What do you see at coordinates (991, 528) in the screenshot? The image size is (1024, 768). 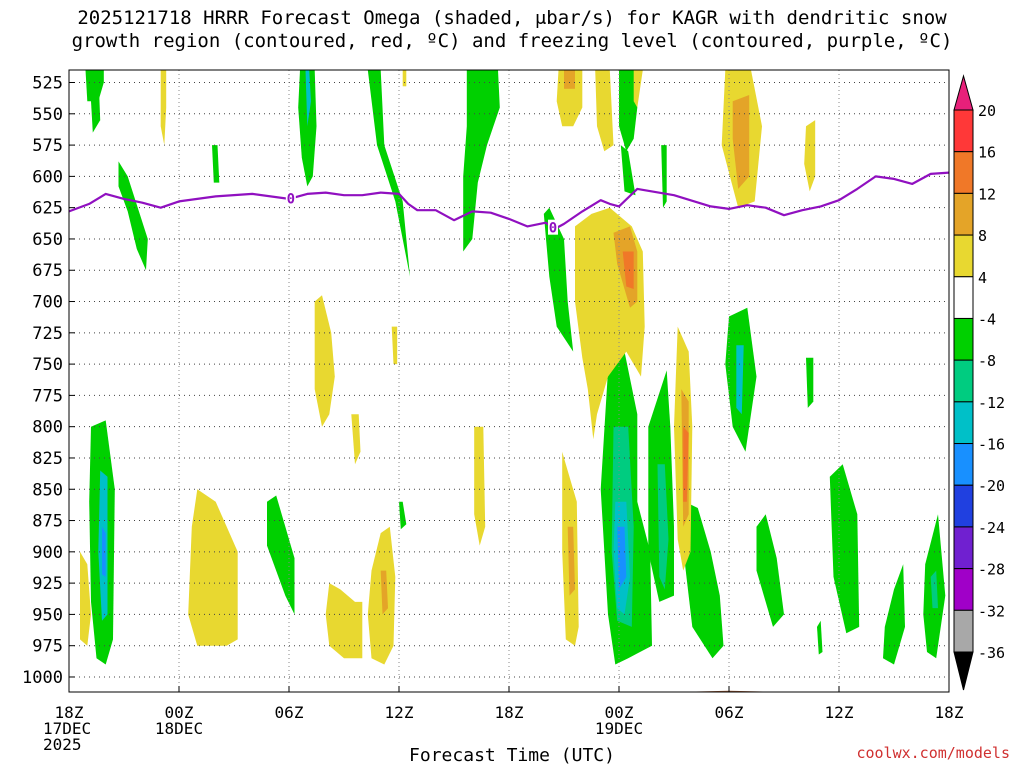 I see `colorbar-label-10: -24` at bounding box center [991, 528].